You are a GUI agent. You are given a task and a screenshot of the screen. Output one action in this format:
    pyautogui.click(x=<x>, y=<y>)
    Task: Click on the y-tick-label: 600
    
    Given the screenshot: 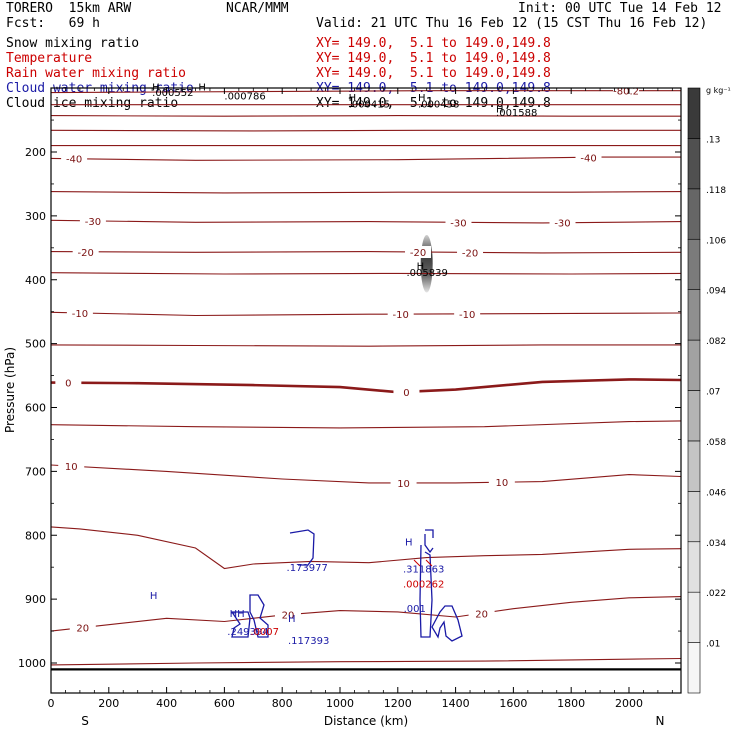 What is the action you would take?
    pyautogui.click(x=35, y=408)
    